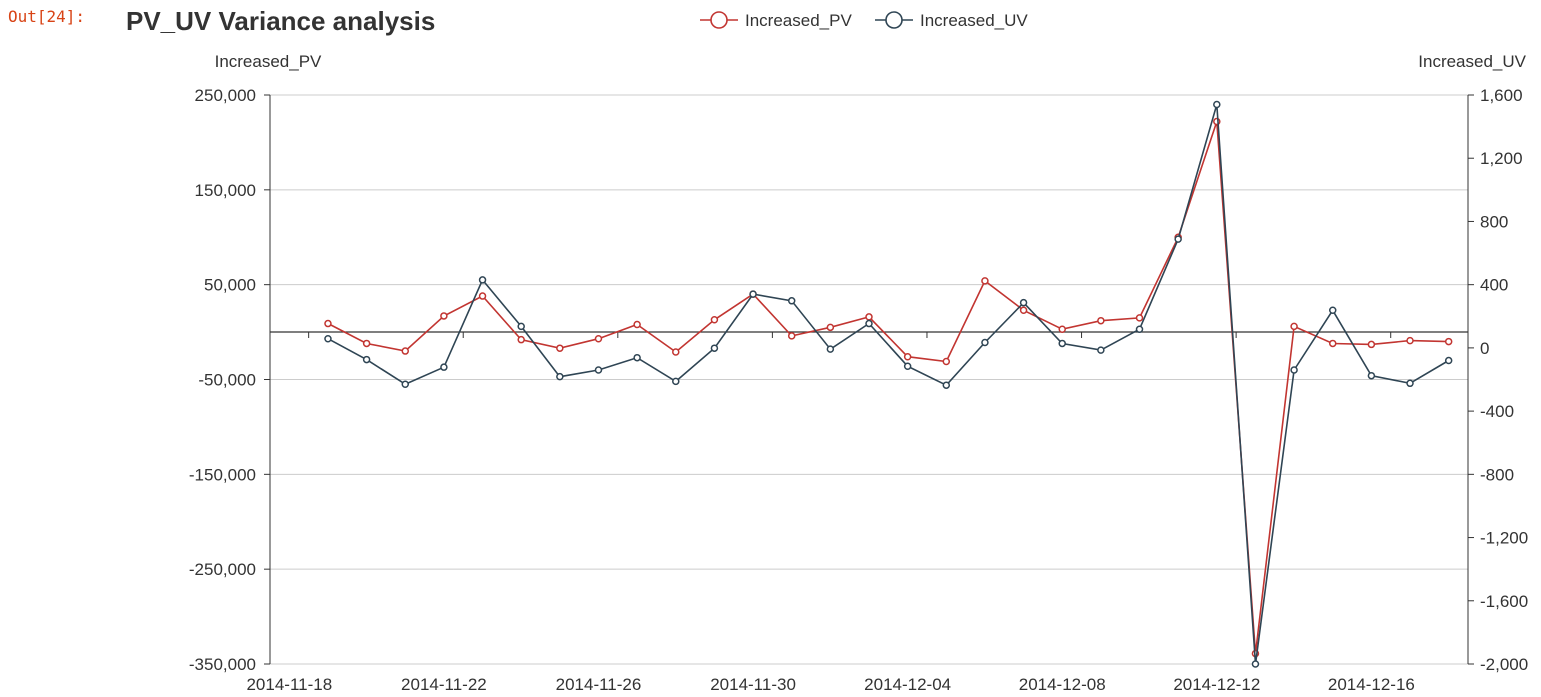 This screenshot has height=697, width=1541. Describe the element at coordinates (1494, 221) in the screenshot. I see `y-right-tick-label: 800` at that location.